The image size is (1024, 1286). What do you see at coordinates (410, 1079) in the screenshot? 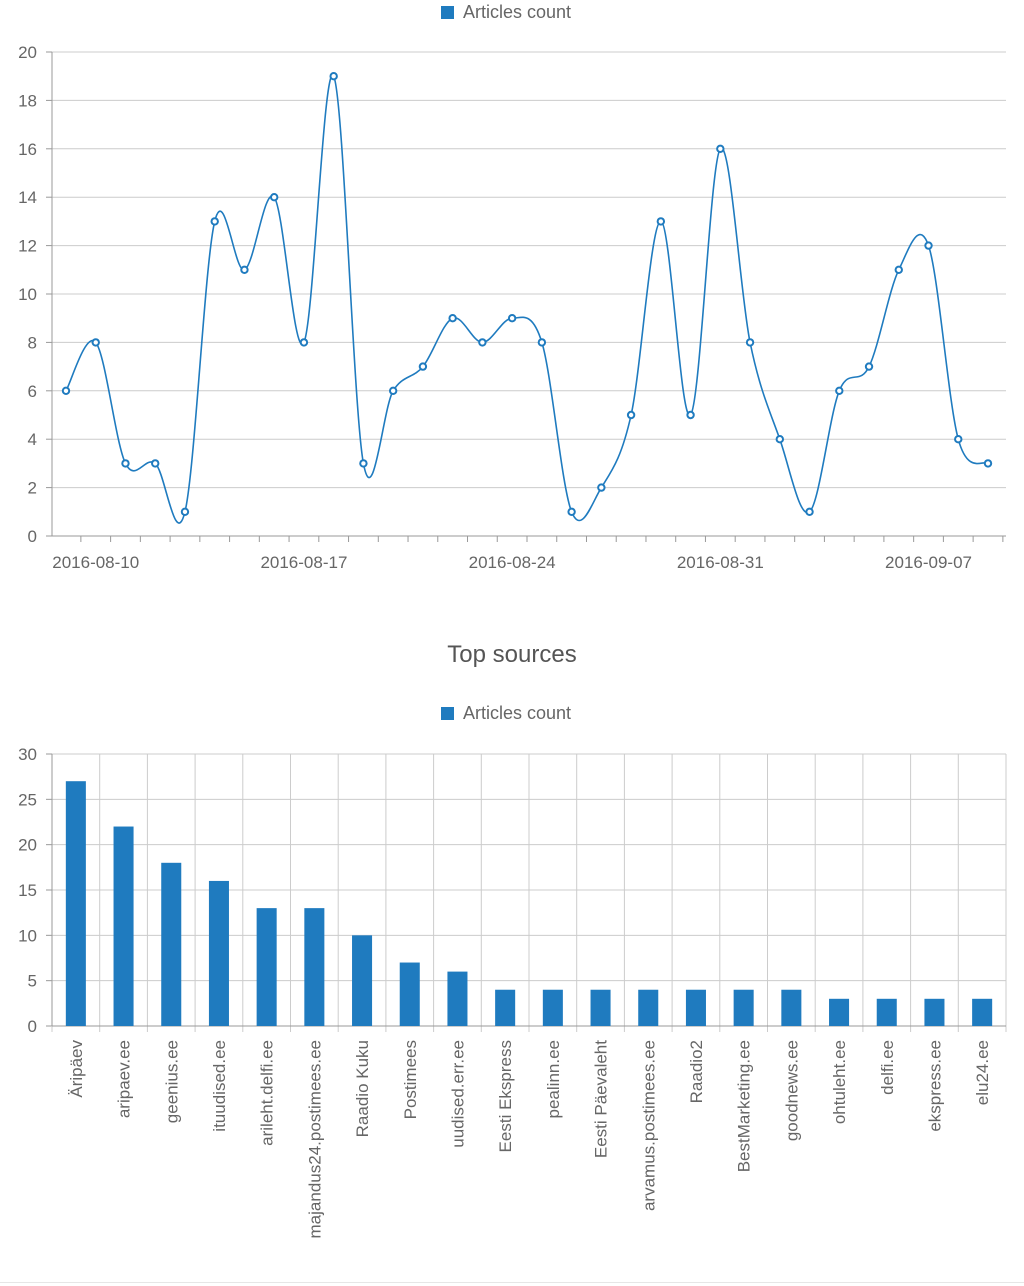
I see `x-tick-label: Postimees` at bounding box center [410, 1079].